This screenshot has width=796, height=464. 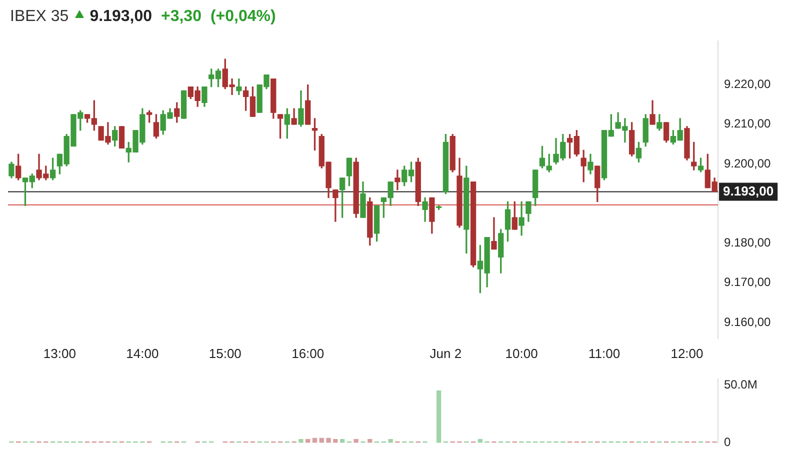 I want to click on x-tick-label: Jun 2, so click(x=446, y=353).